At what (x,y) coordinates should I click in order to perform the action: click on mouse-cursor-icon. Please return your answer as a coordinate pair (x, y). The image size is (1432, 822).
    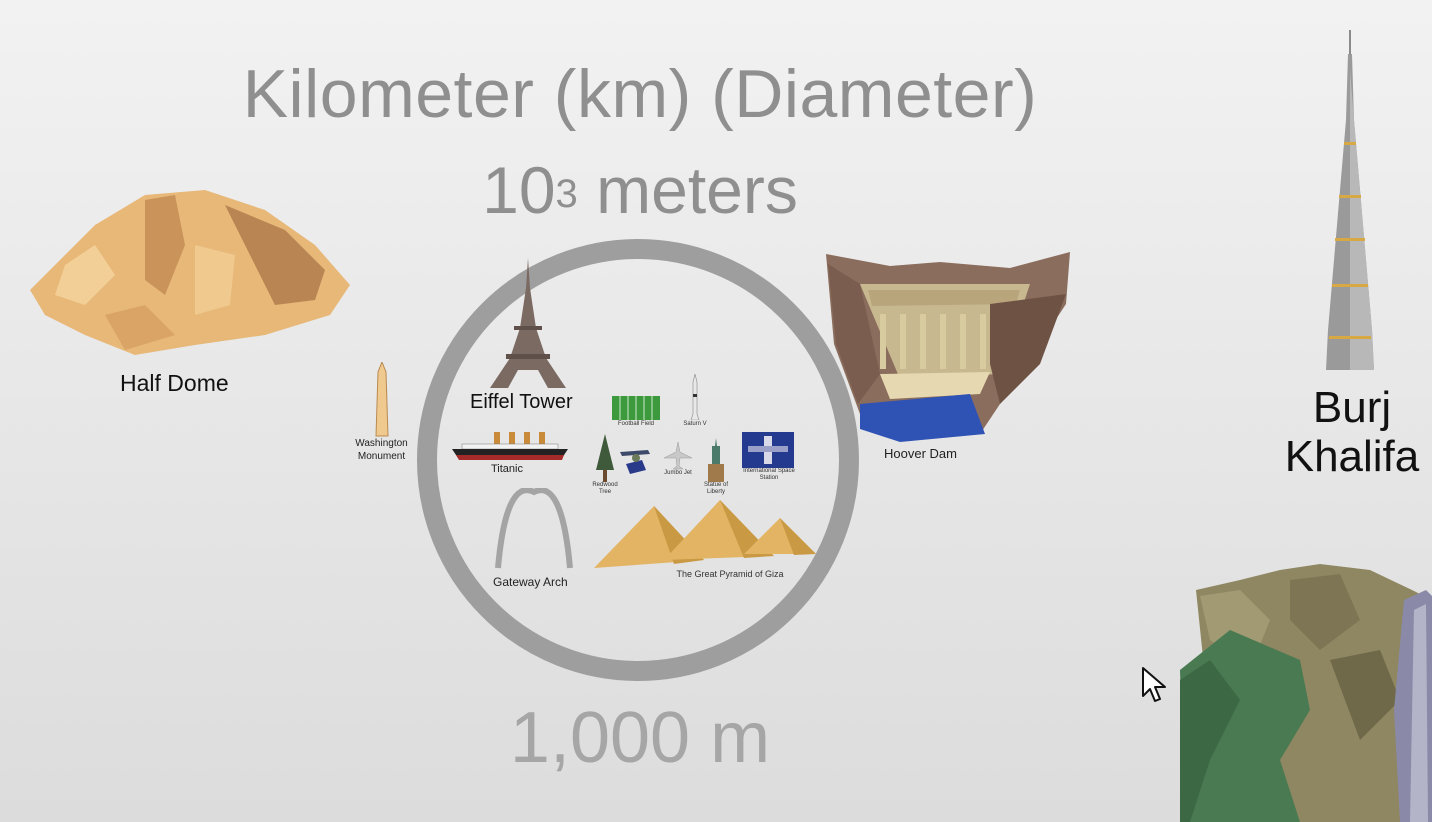
    Looking at the image, I should click on (1154, 684).